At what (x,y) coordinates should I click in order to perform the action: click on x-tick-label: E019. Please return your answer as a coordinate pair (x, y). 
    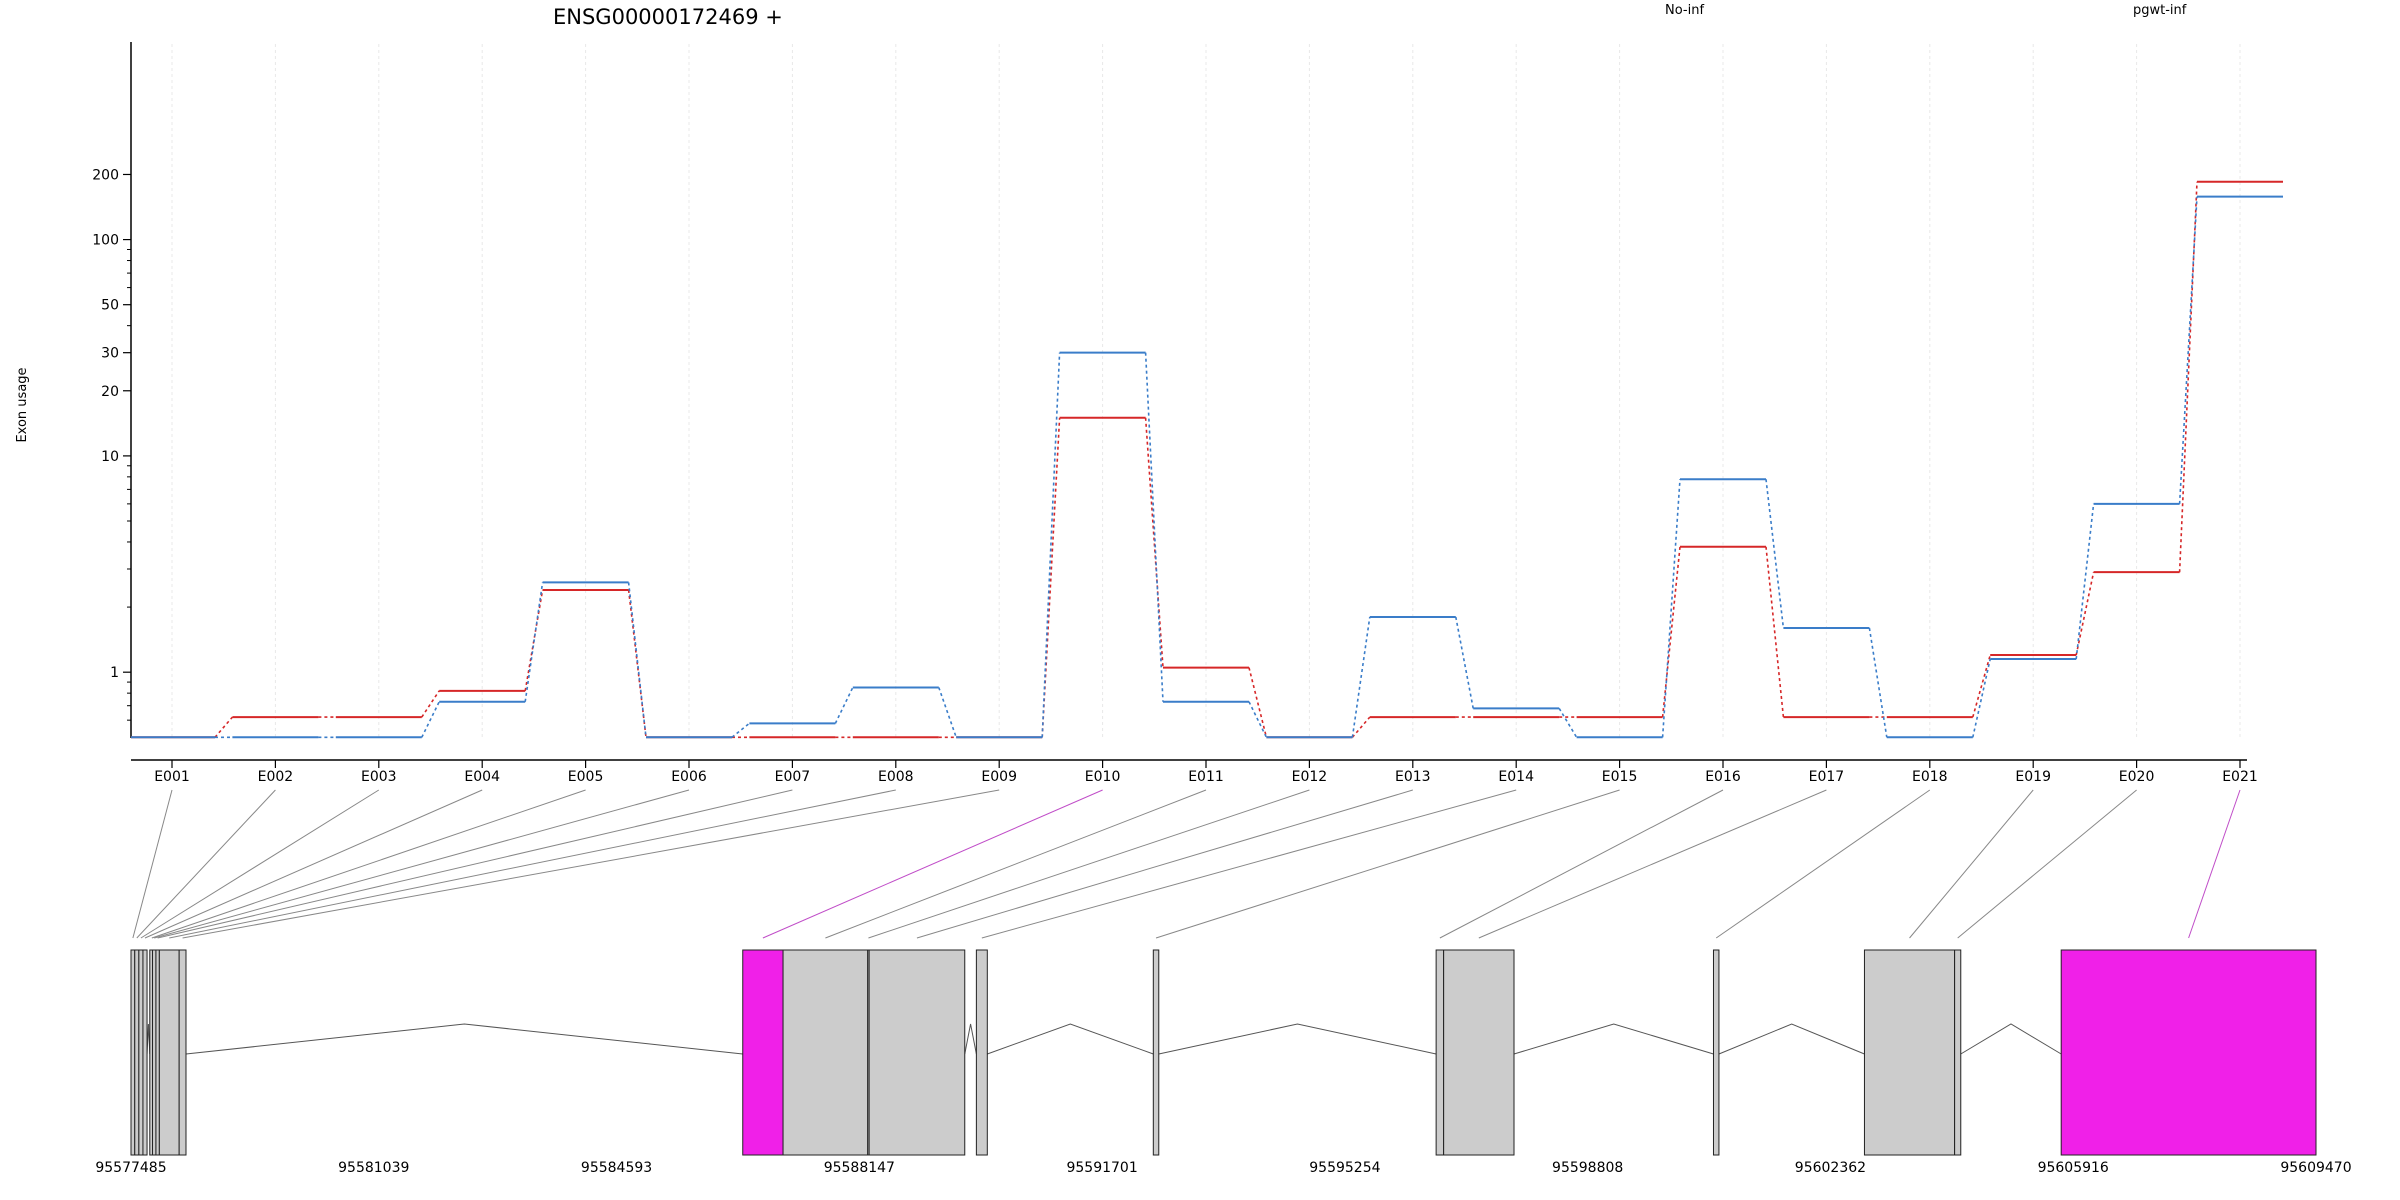
    Looking at the image, I should click on (2033, 777).